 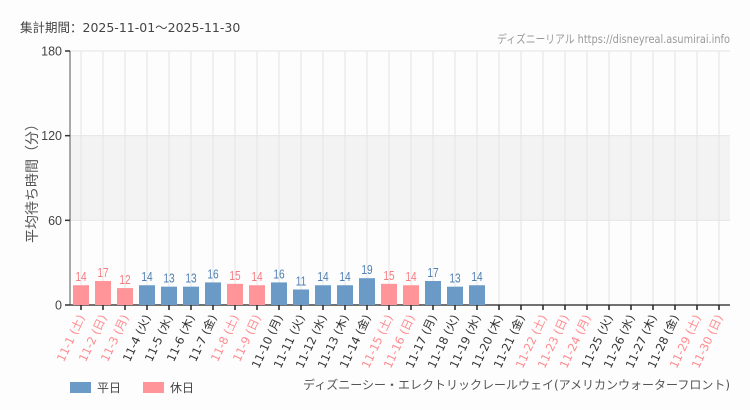 What do you see at coordinates (58, 306) in the screenshot?
I see `y-tick-label: 0` at bounding box center [58, 306].